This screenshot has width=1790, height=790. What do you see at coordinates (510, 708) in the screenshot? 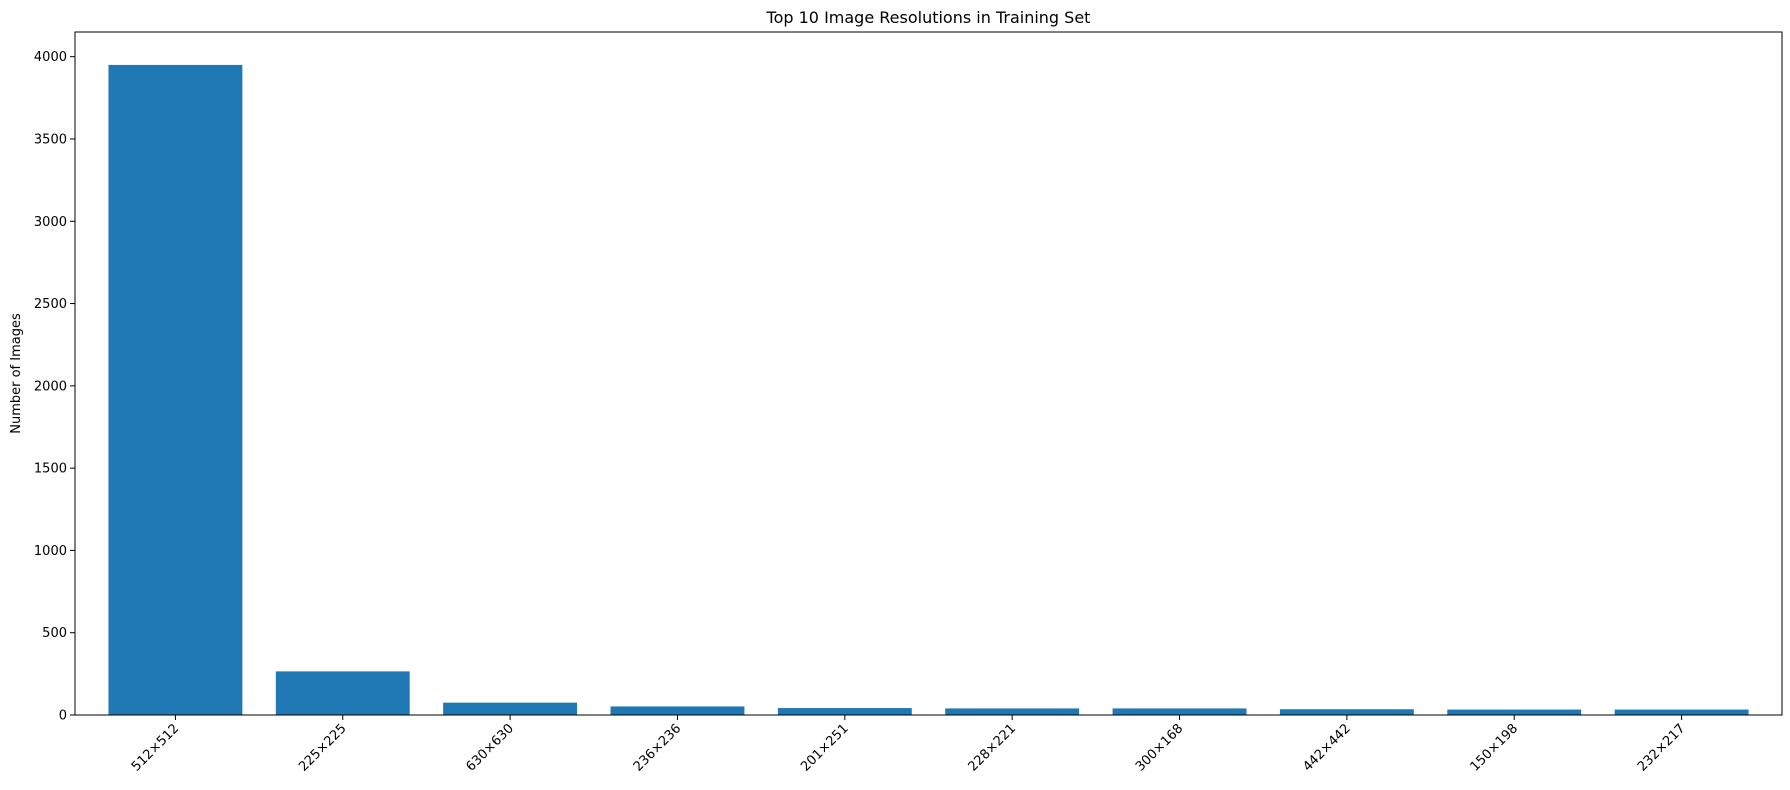
I see `bar-630×630` at bounding box center [510, 708].